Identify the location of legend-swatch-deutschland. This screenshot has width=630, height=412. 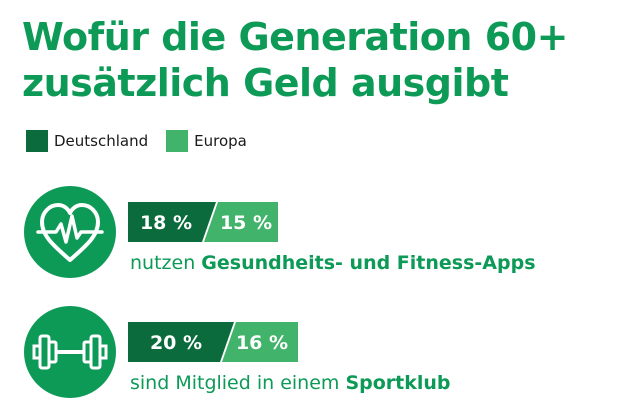
(37, 141).